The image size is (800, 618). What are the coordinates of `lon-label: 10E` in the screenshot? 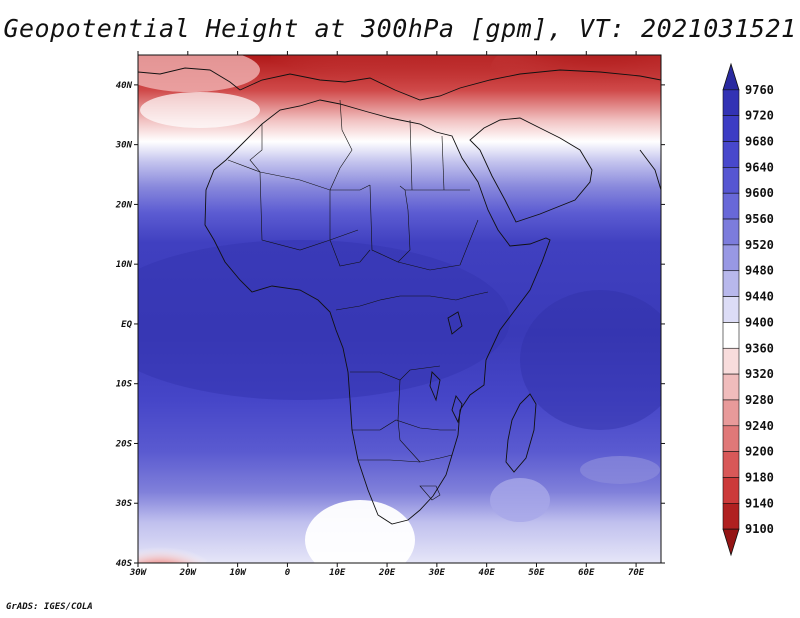 It's located at (337, 573).